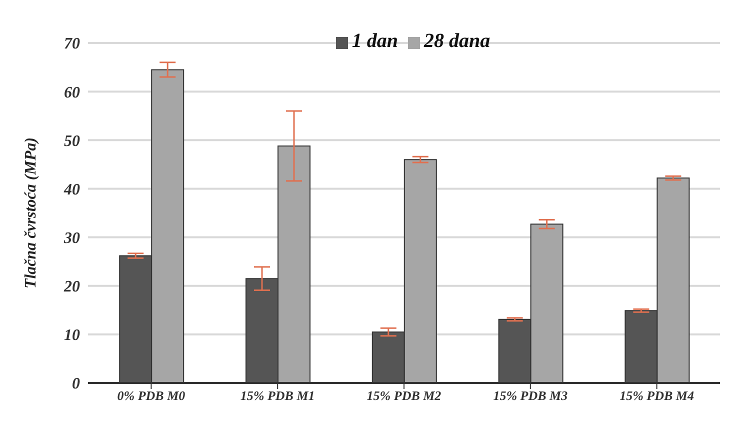 Image resolution: width=740 pixels, height=429 pixels. Describe the element at coordinates (71, 238) in the screenshot. I see `y-tick-label: 30` at that location.